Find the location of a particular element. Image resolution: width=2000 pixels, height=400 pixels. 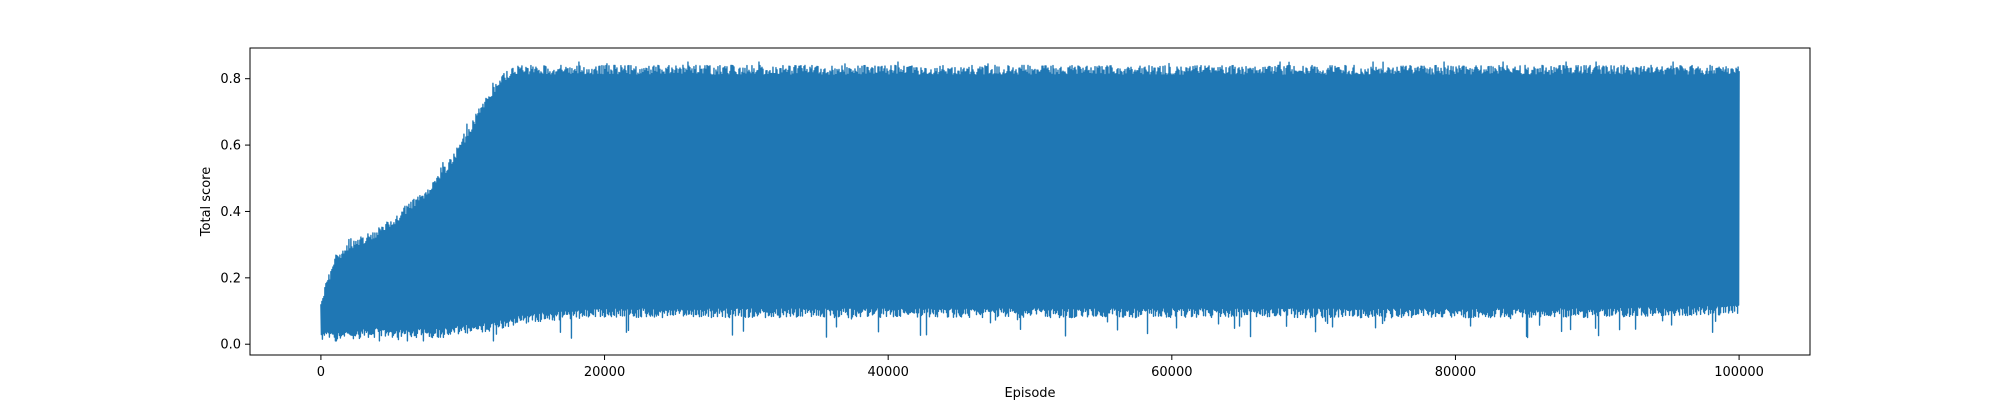

x-tick-label: 80000 is located at coordinates (1455, 372).